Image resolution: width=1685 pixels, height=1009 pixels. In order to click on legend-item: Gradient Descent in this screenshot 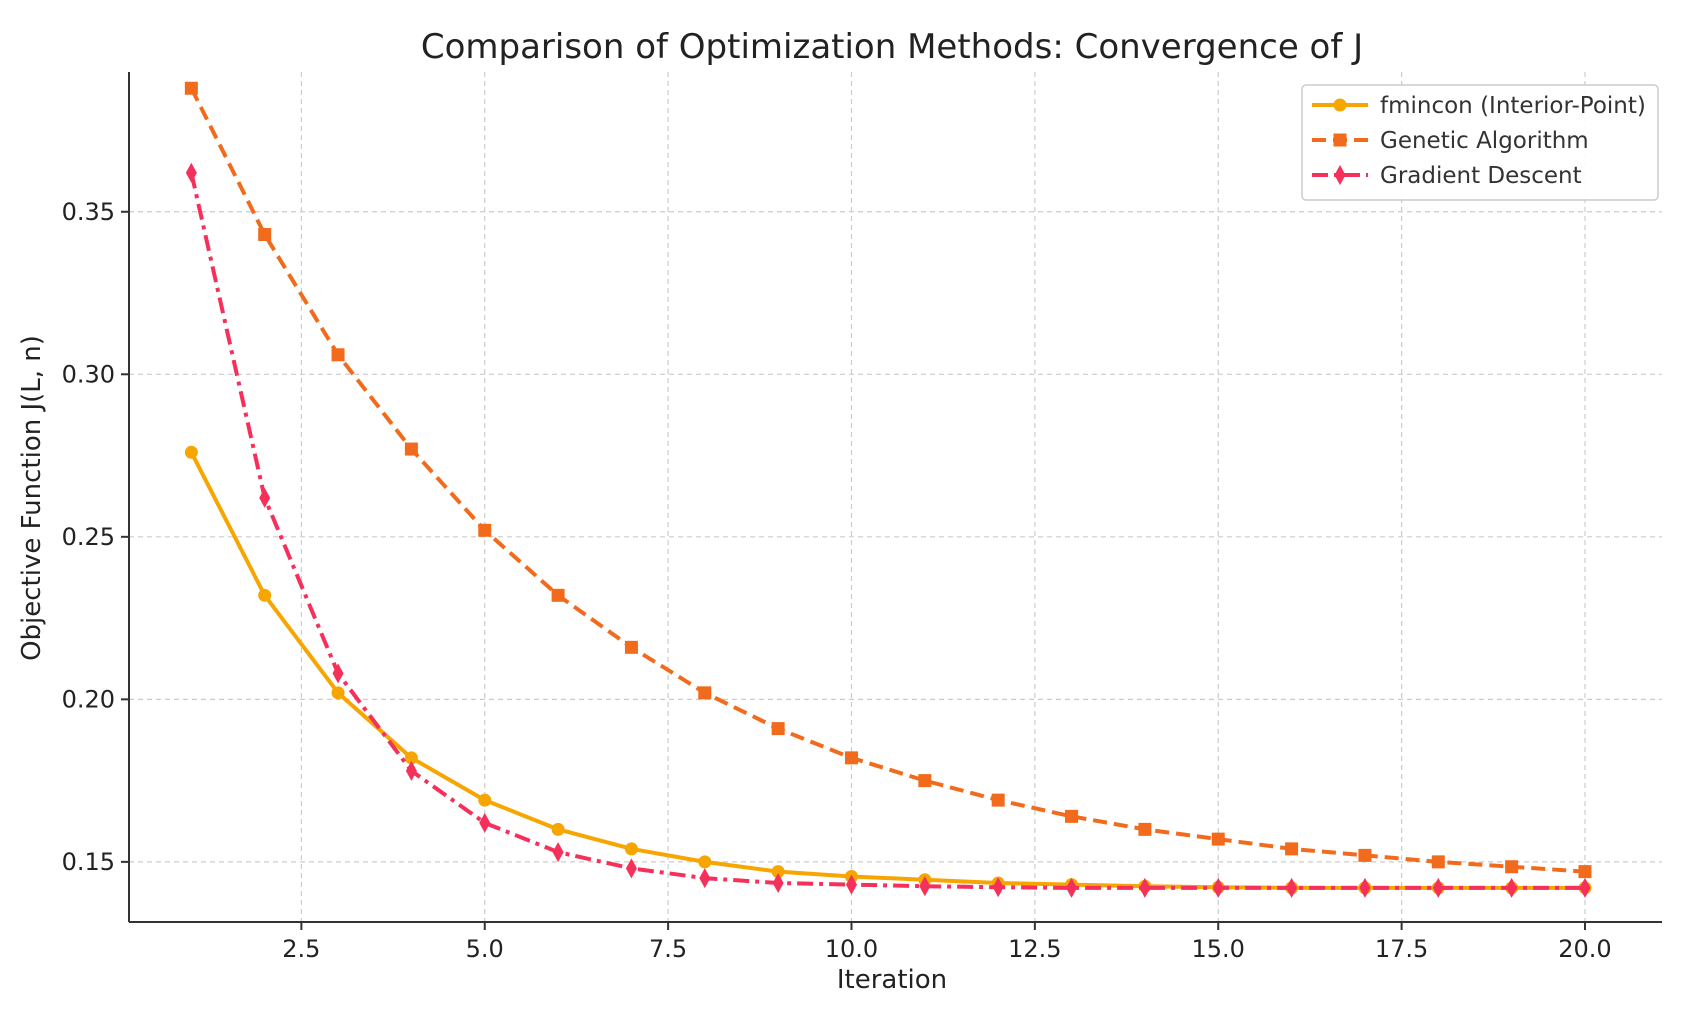, I will do `click(1447, 176)`.